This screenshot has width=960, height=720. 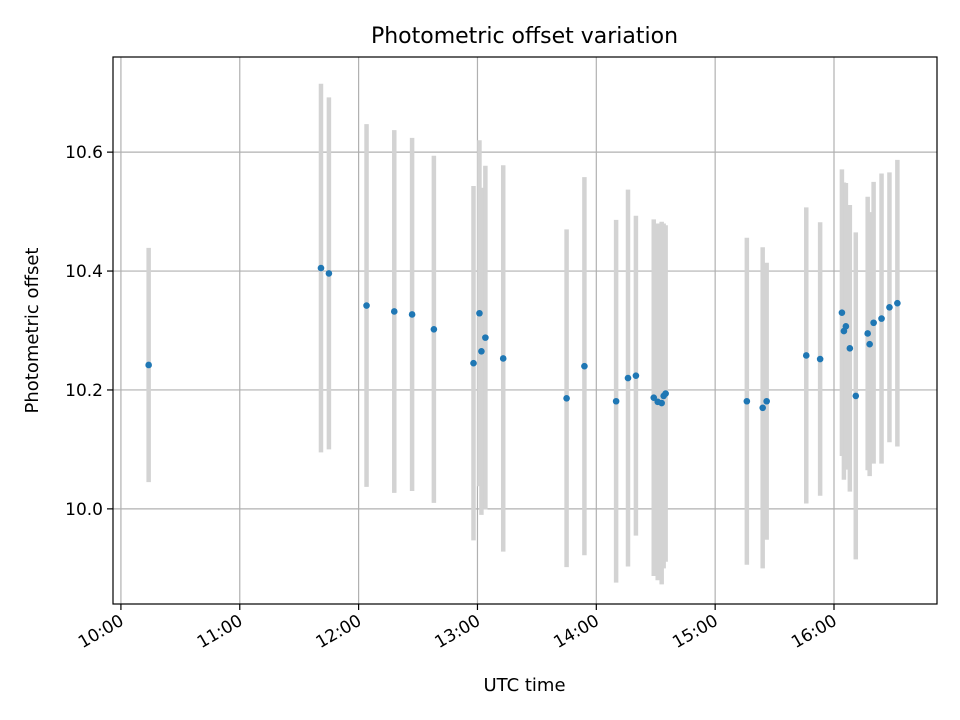 I want to click on y-axis-ticks: 10.0 10.2 10.4 10.6, so click(x=89, y=331).